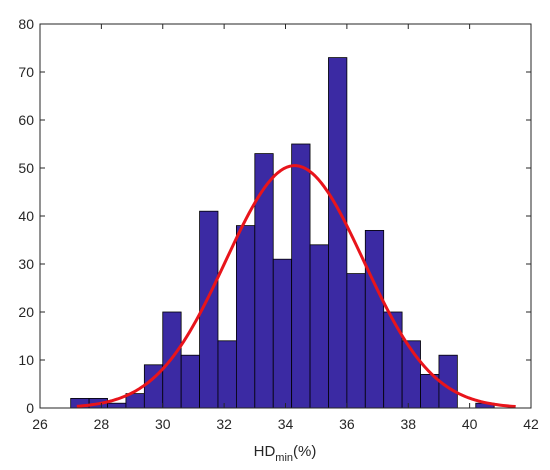 This screenshot has width=550, height=470. I want to click on x-tick-label-1: 28, so click(102, 424).